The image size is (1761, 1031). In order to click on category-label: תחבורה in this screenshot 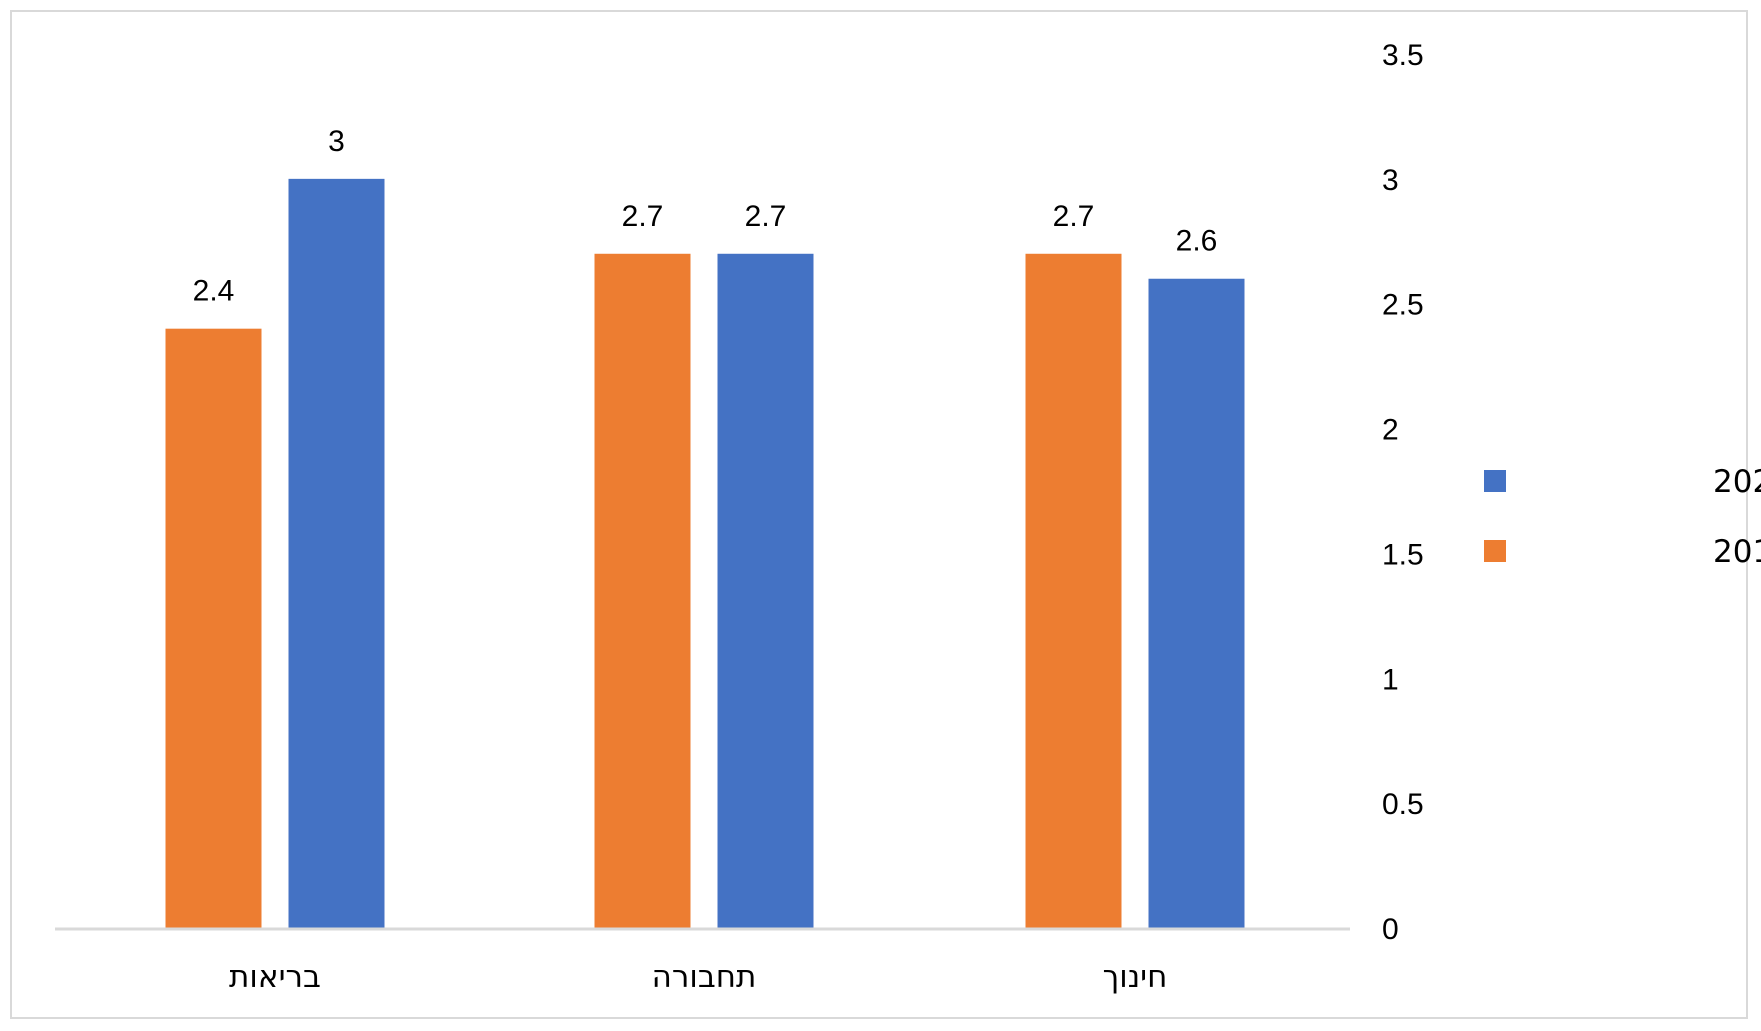, I will do `click(704, 977)`.